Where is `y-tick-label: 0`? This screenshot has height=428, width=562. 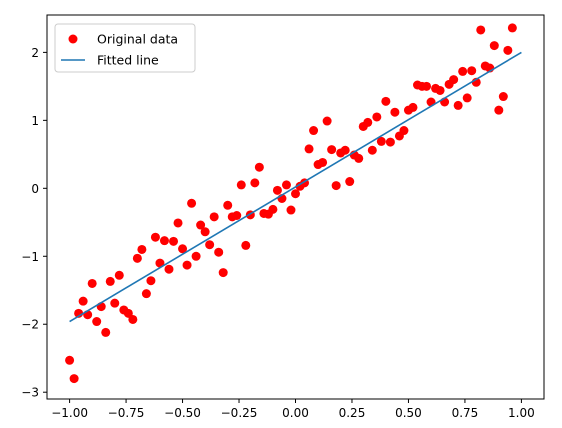 y-tick-label: 0 is located at coordinates (35, 189).